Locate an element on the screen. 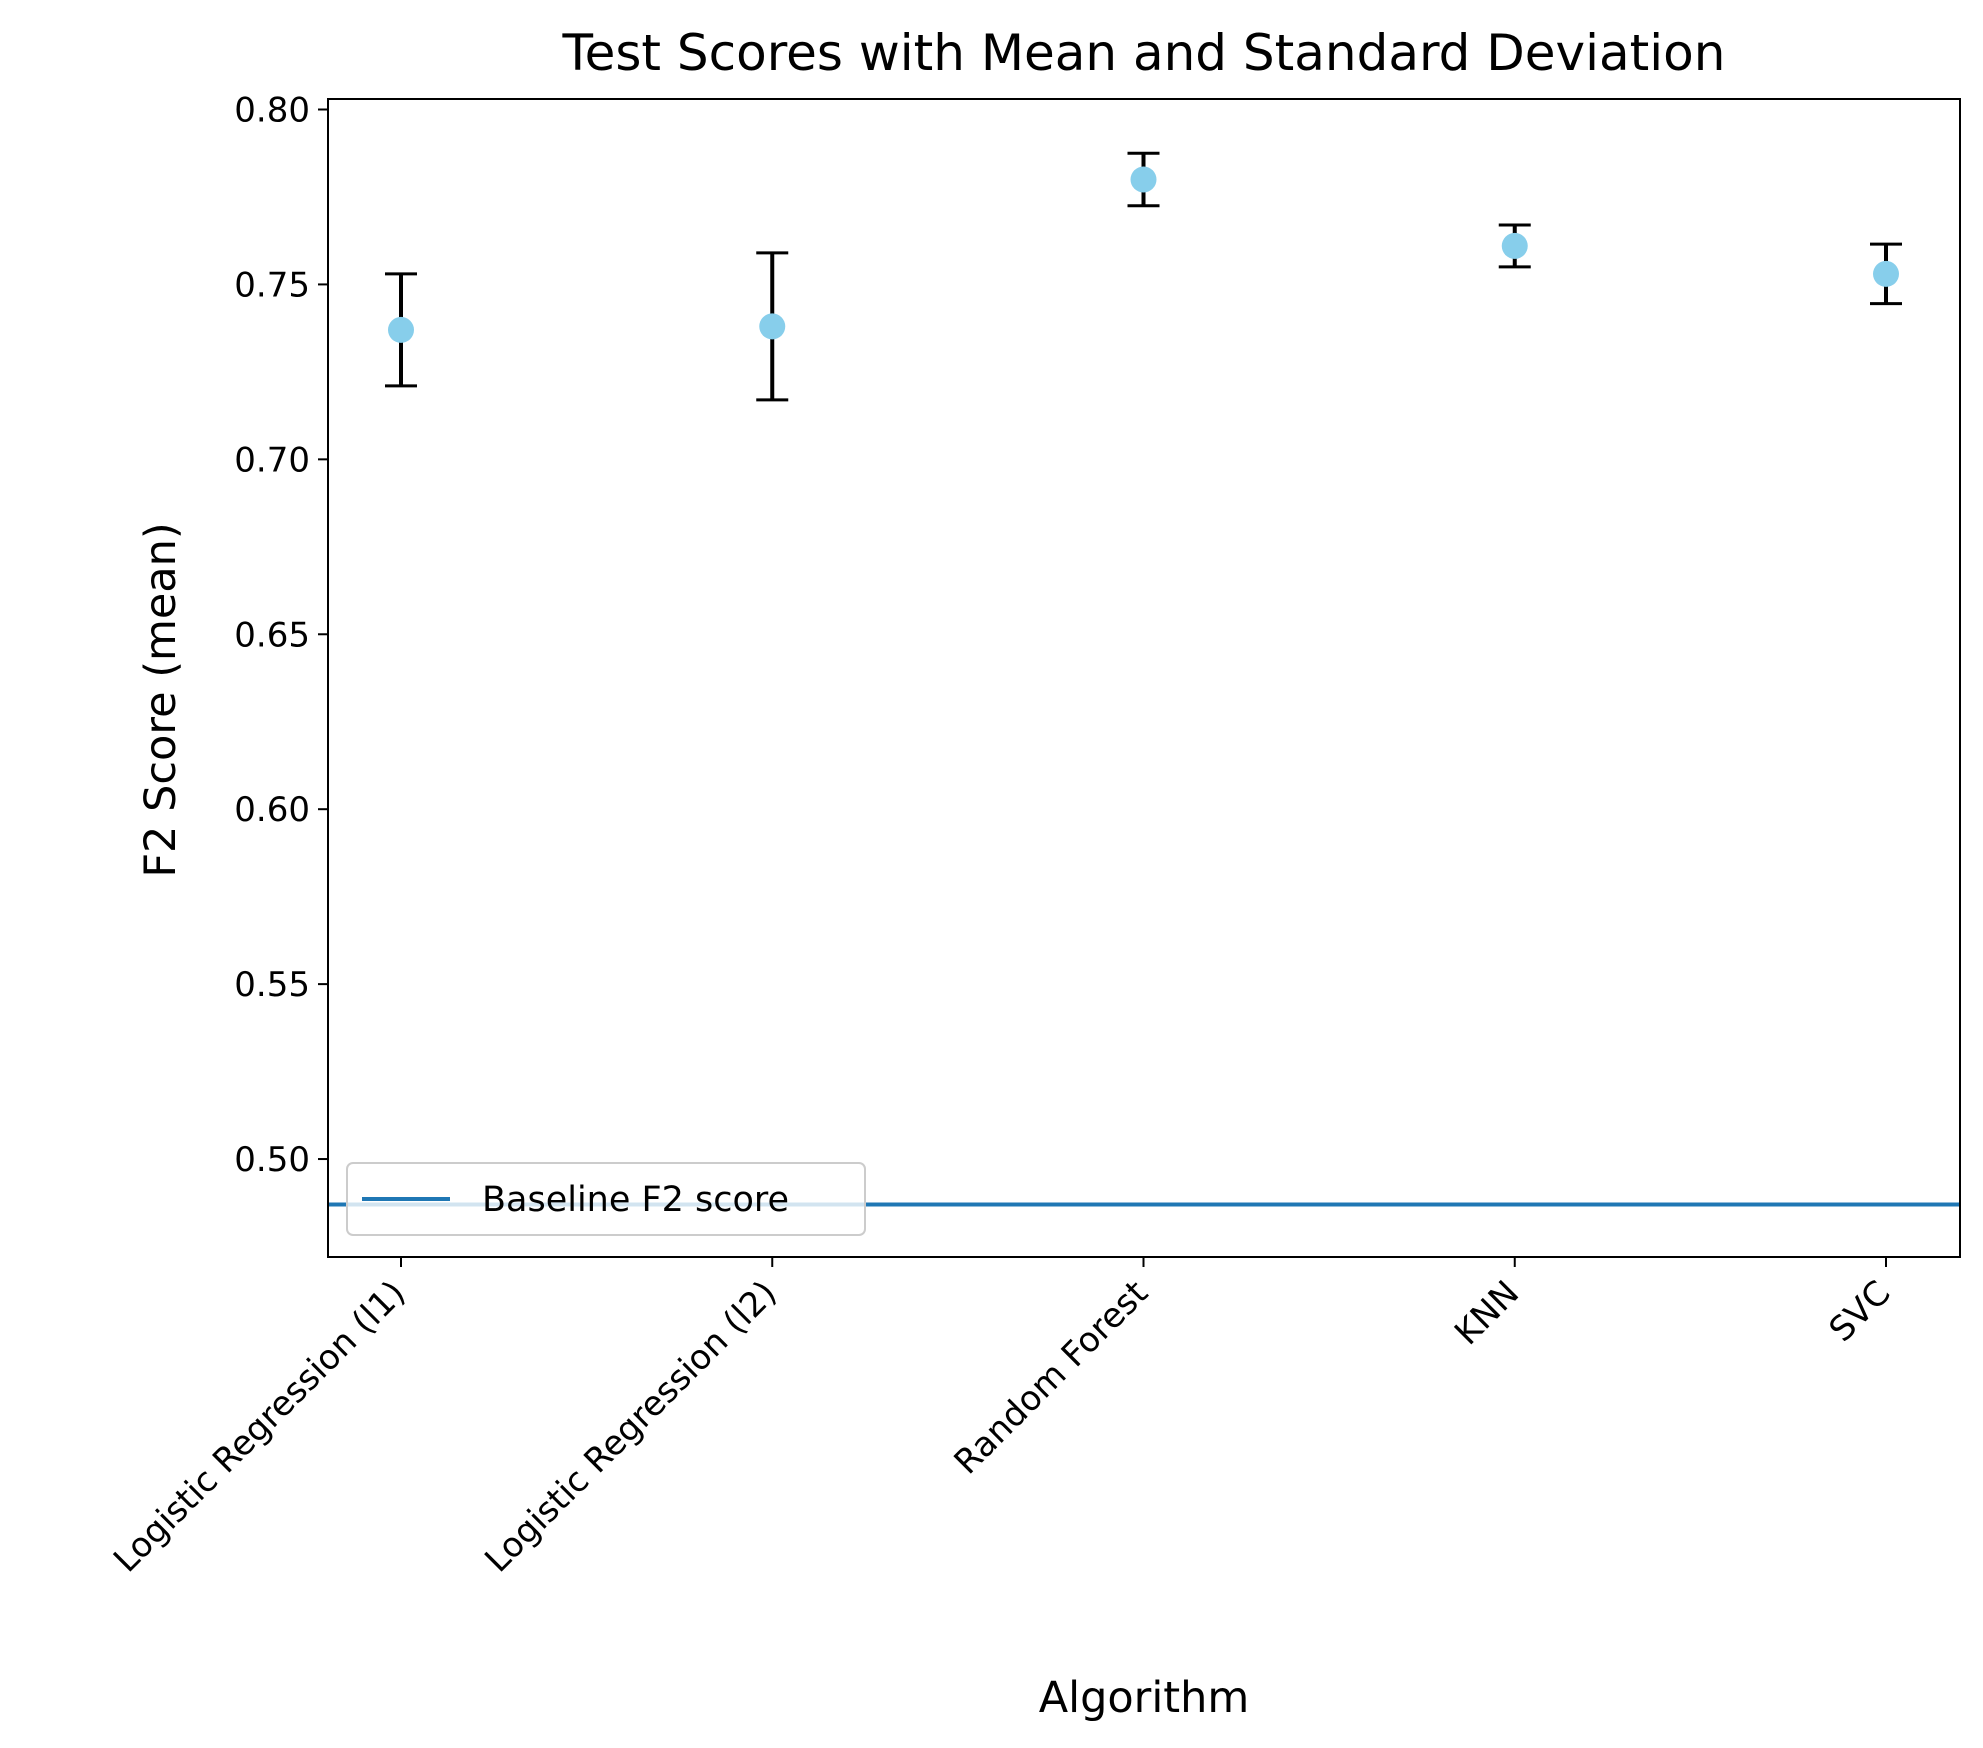 This screenshot has height=1748, width=1983. y-axis-label: F2 Score (mean) is located at coordinates (161, 699).